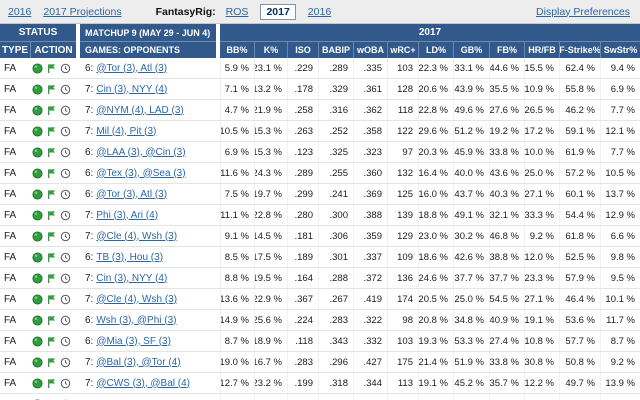 The image size is (640, 400). What do you see at coordinates (579, 194) in the screenshot?
I see `stat-value: 60.1 %` at bounding box center [579, 194].